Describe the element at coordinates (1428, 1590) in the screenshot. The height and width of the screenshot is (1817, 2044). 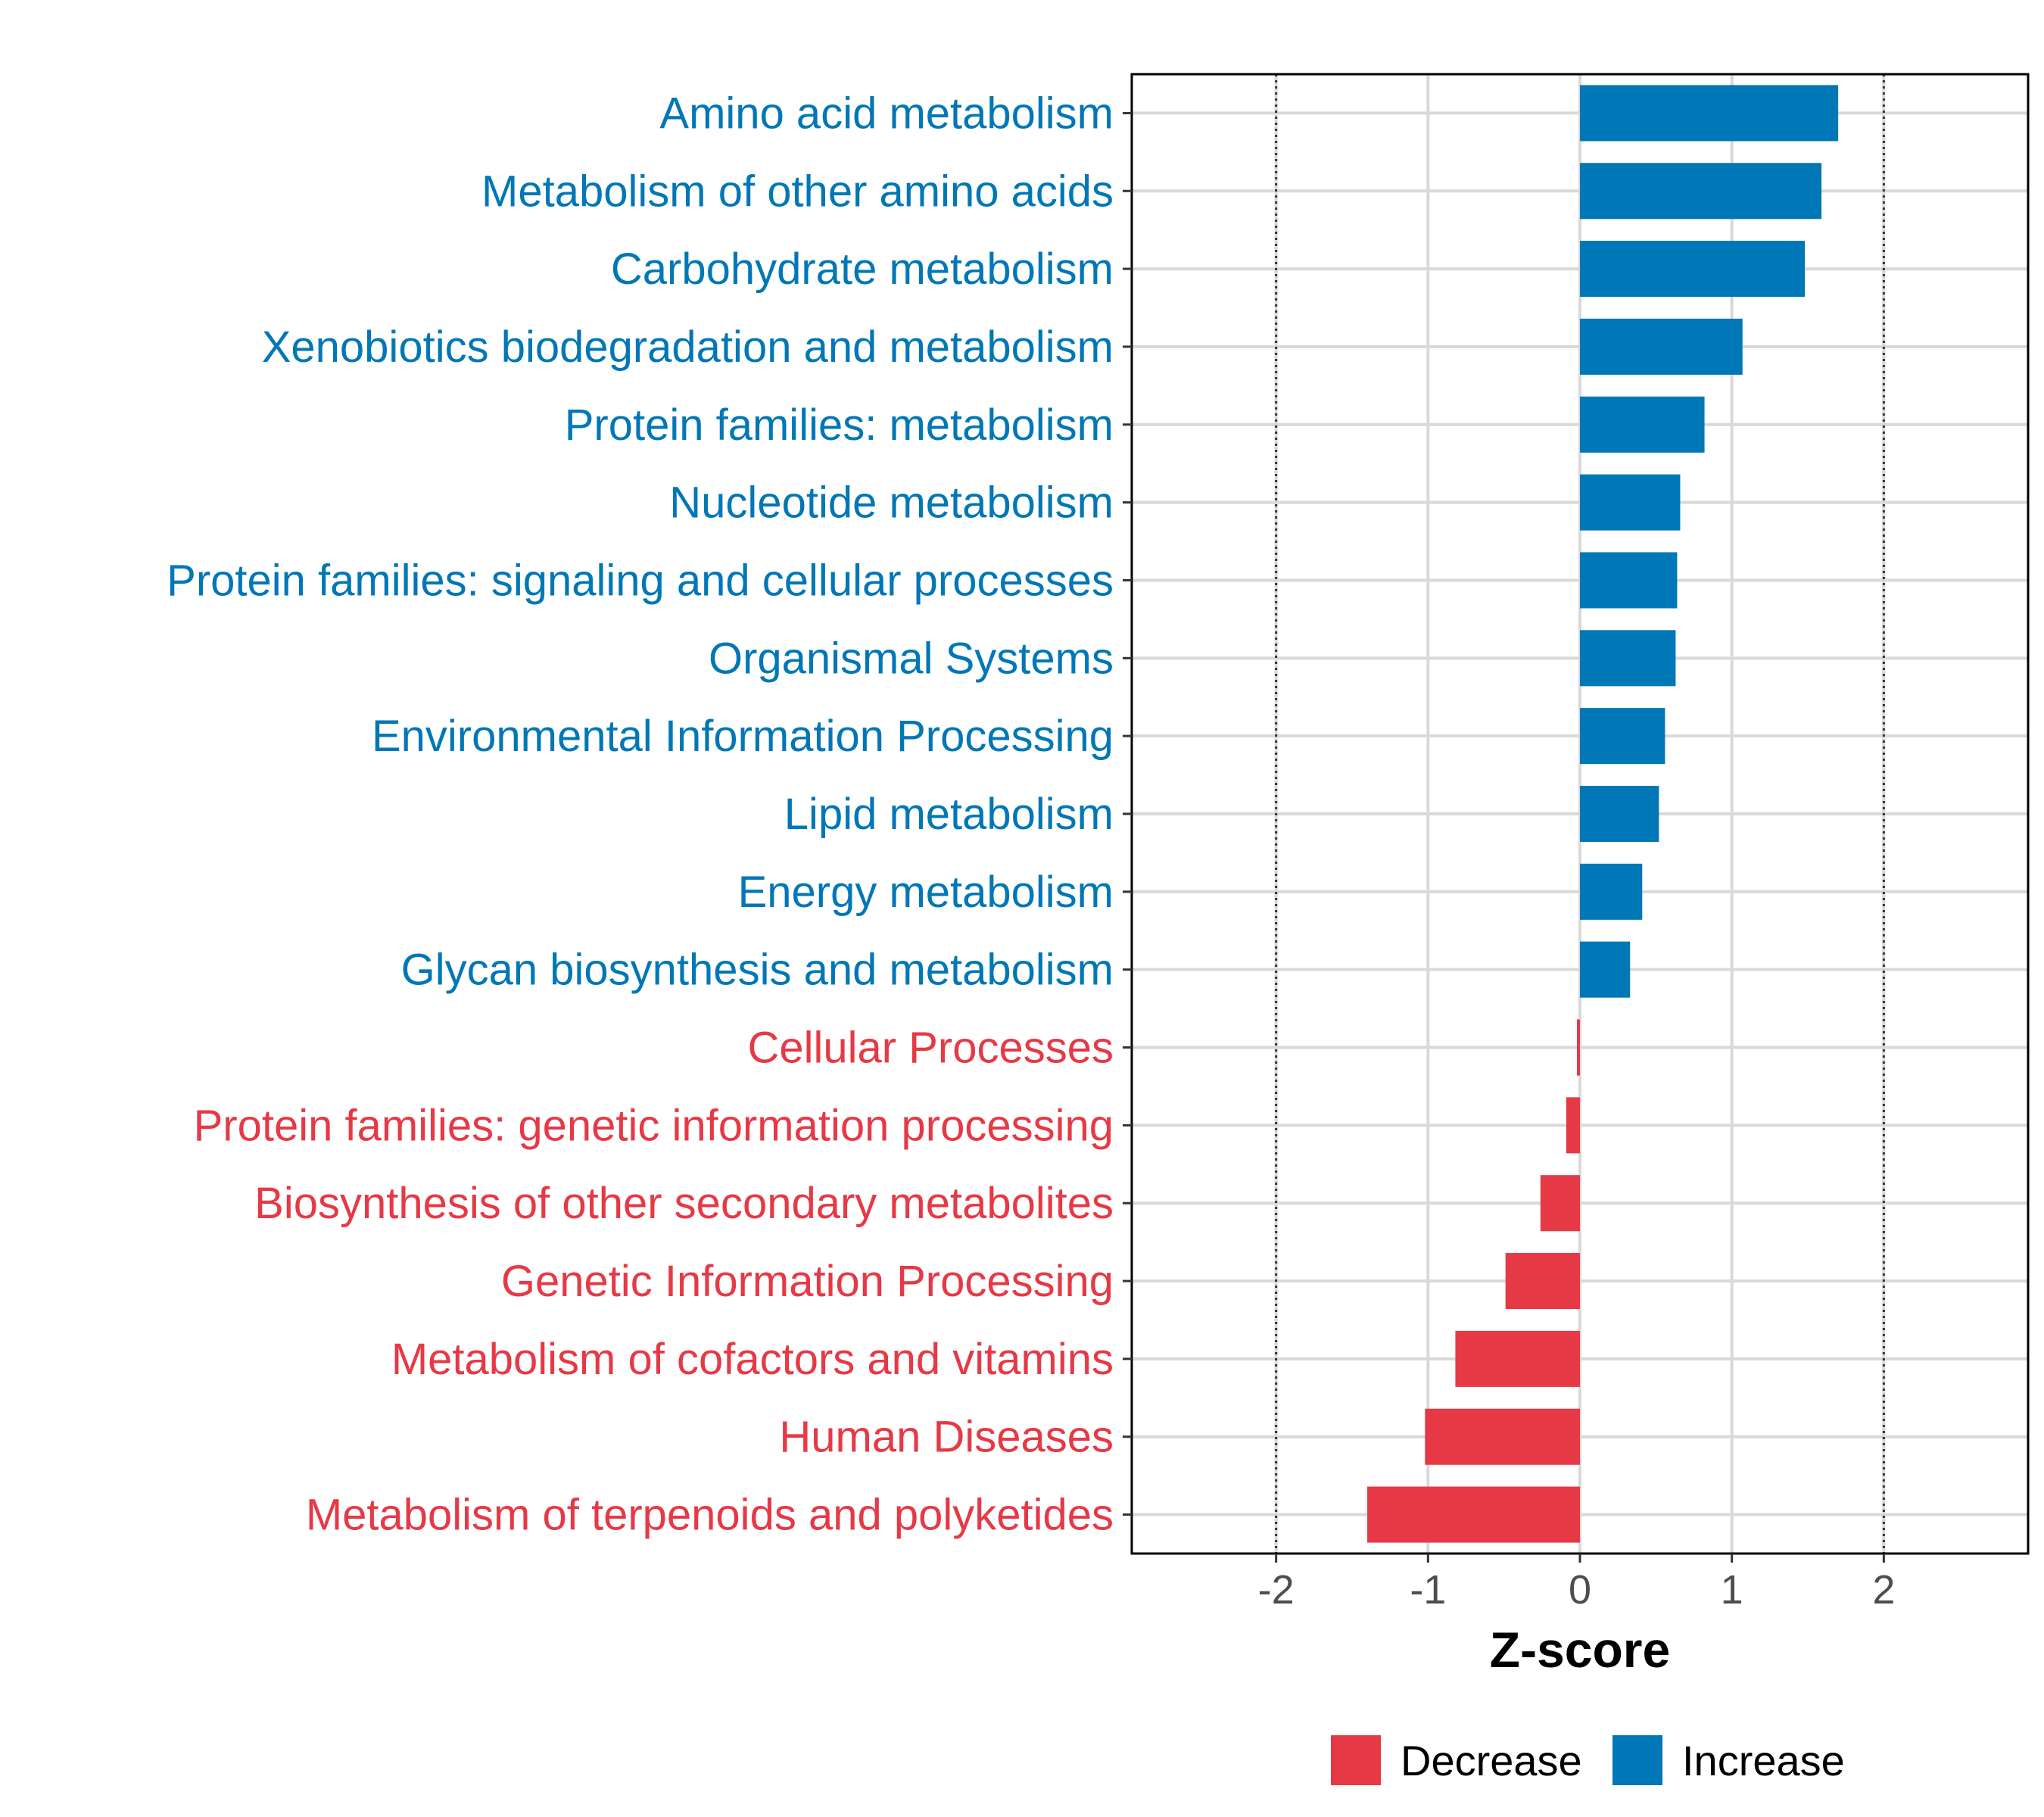
I see `x-tick-label: -1` at that location.